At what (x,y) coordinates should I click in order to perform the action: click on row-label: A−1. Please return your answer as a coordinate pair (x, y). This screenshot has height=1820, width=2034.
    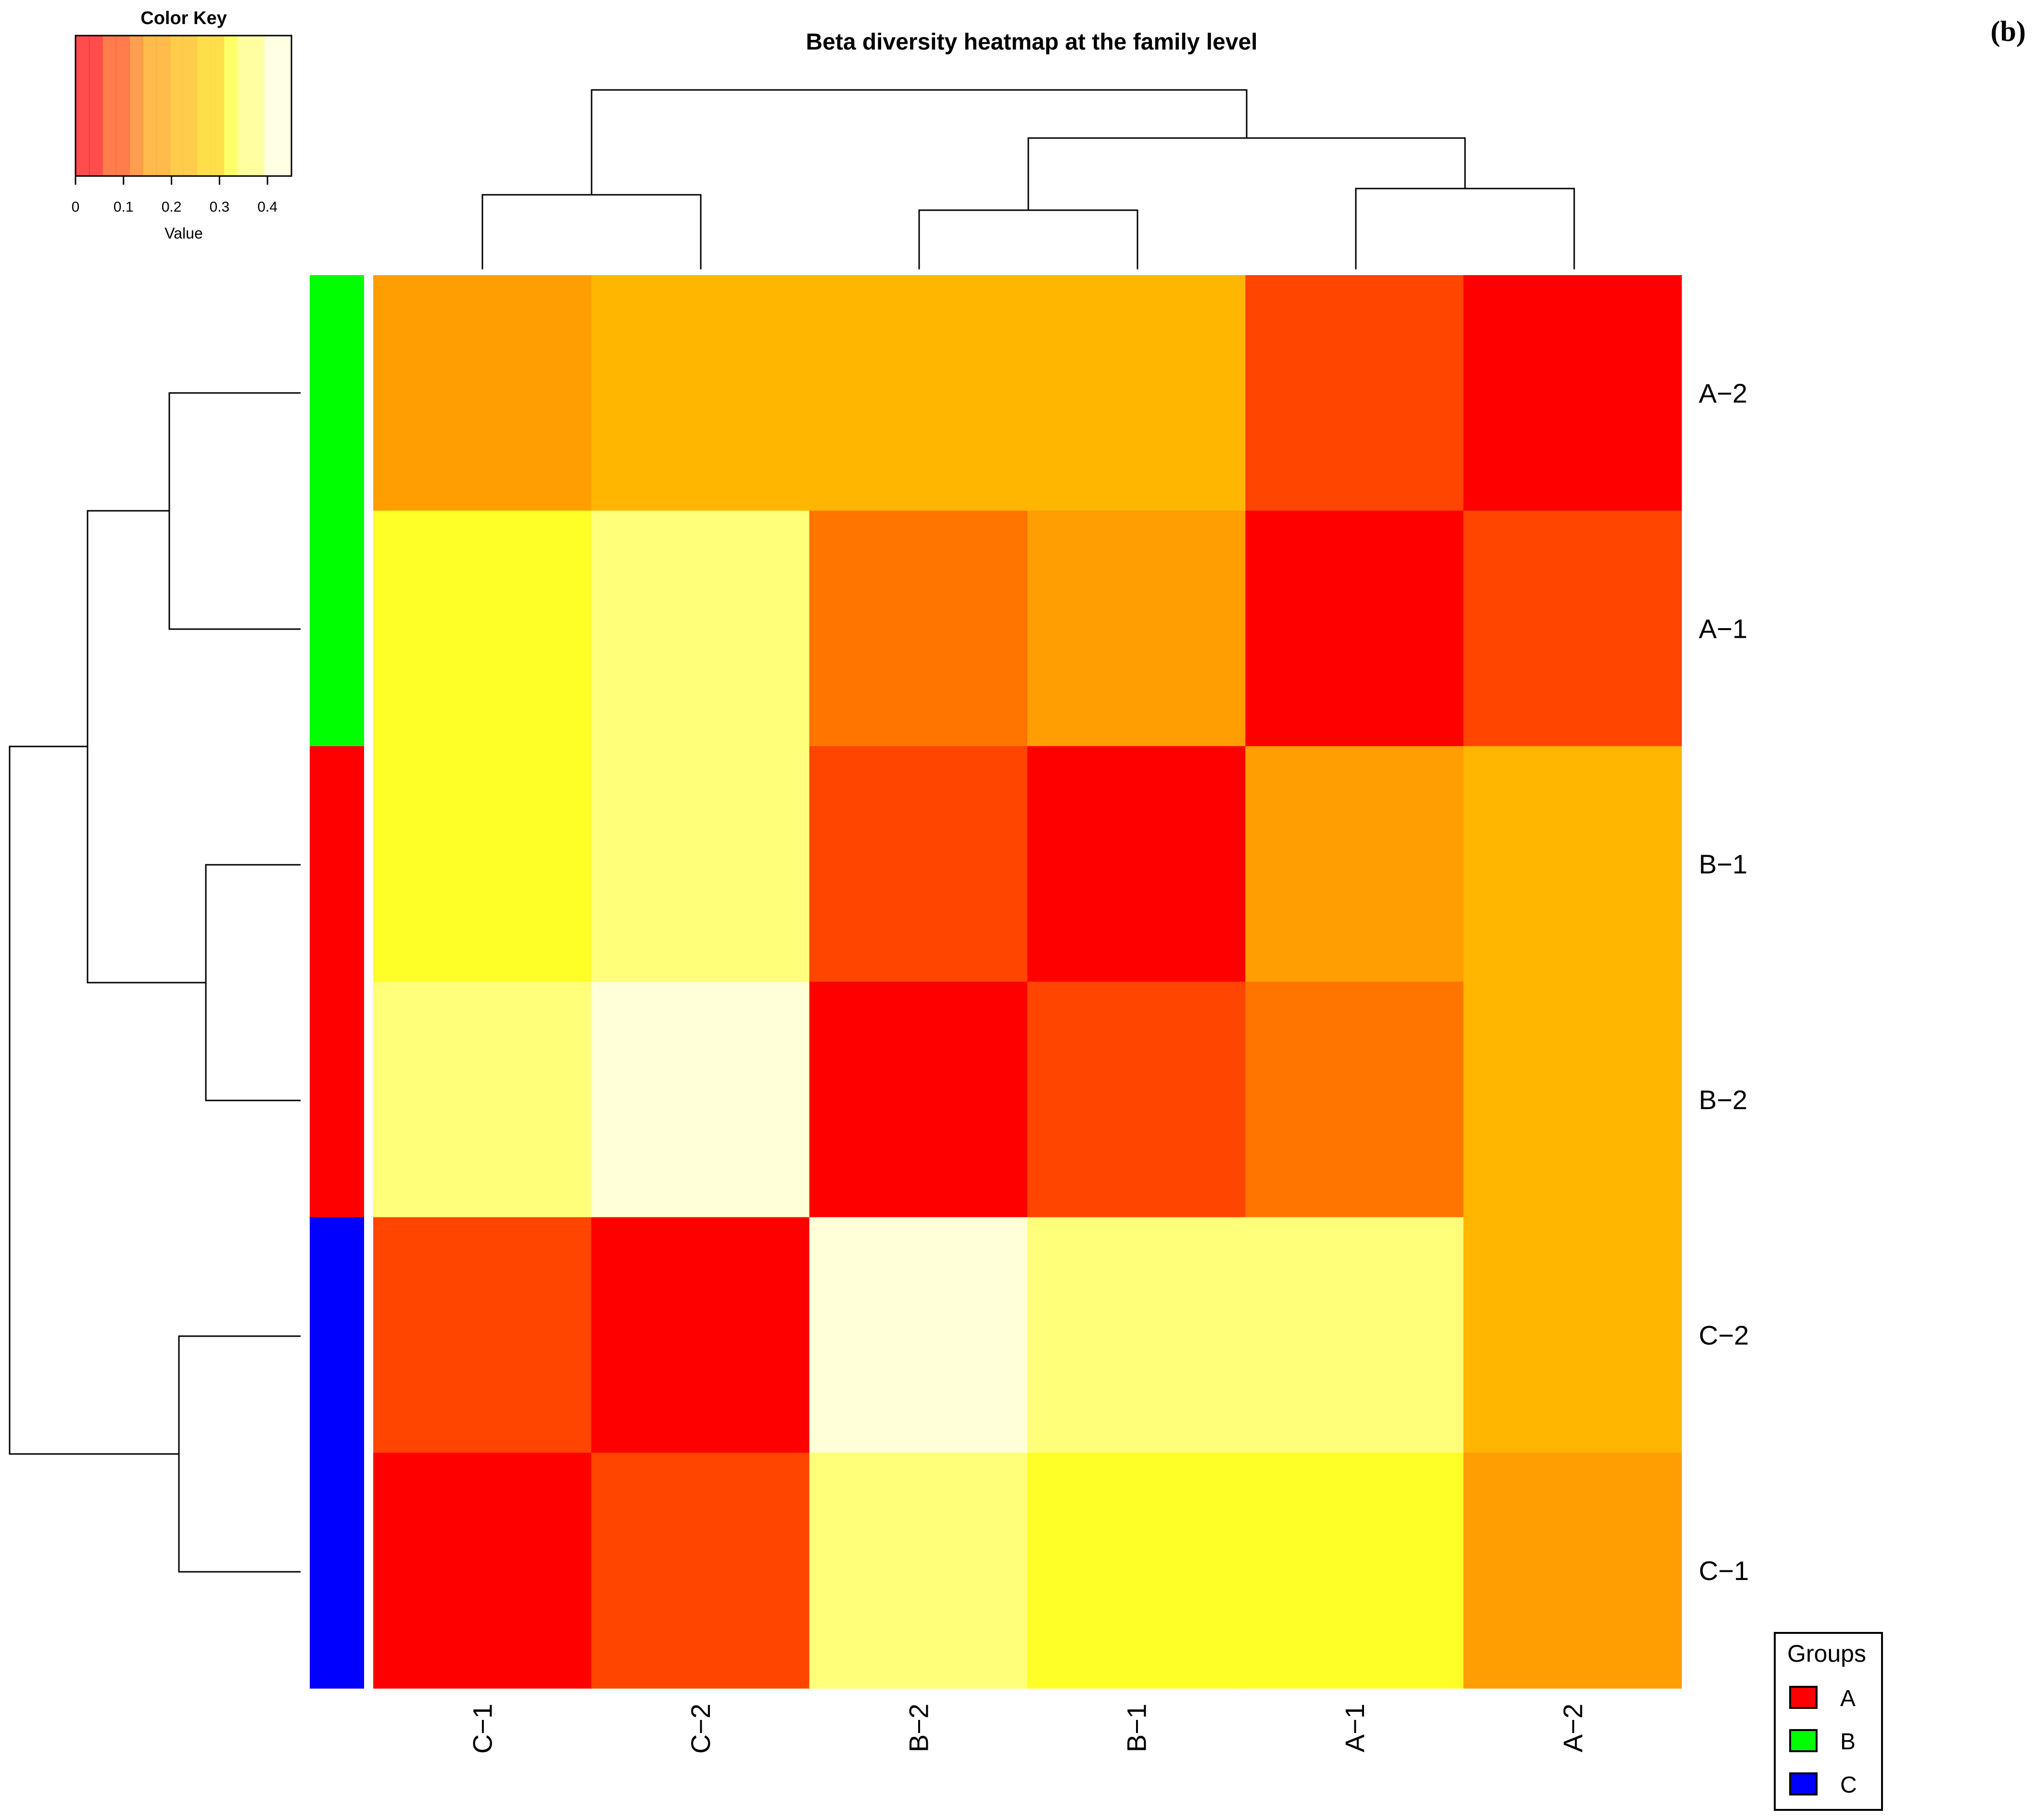
    Looking at the image, I should click on (1723, 629).